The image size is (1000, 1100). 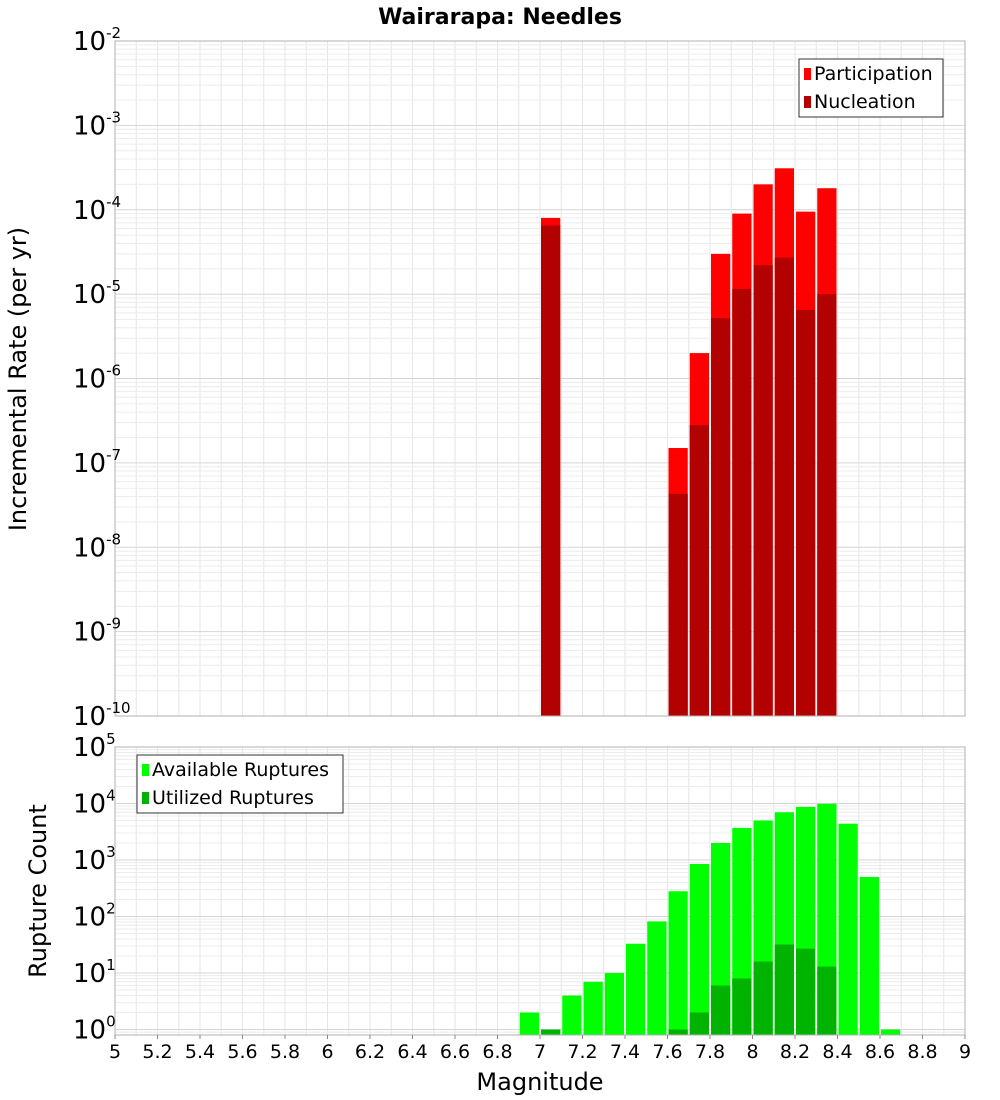 What do you see at coordinates (97, 124) in the screenshot?
I see `y-tick-label: 10⁻³` at bounding box center [97, 124].